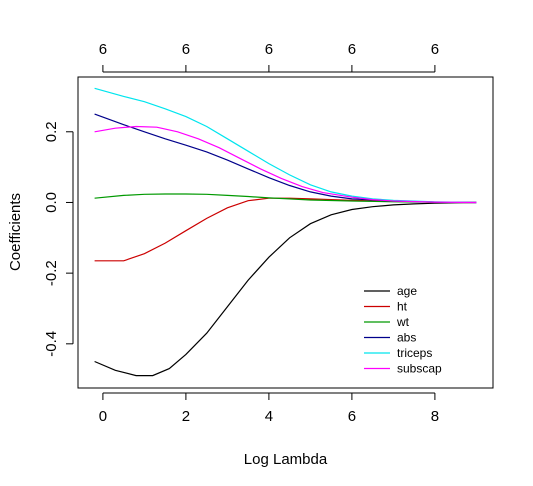  I want to click on x-tick-label: 8, so click(435, 416).